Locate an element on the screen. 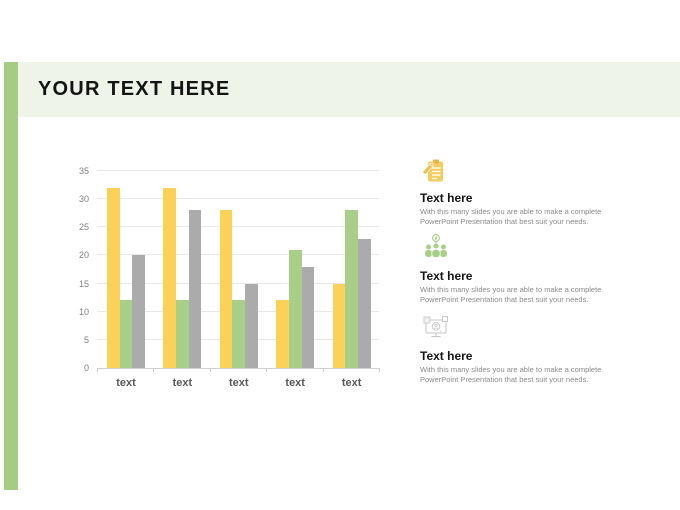 The image size is (680, 510). monitor-avatar-icon is located at coordinates (435, 327).